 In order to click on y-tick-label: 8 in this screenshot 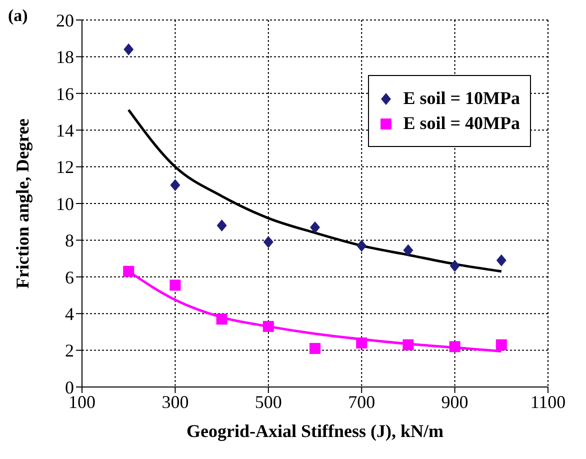, I will do `click(69, 240)`.